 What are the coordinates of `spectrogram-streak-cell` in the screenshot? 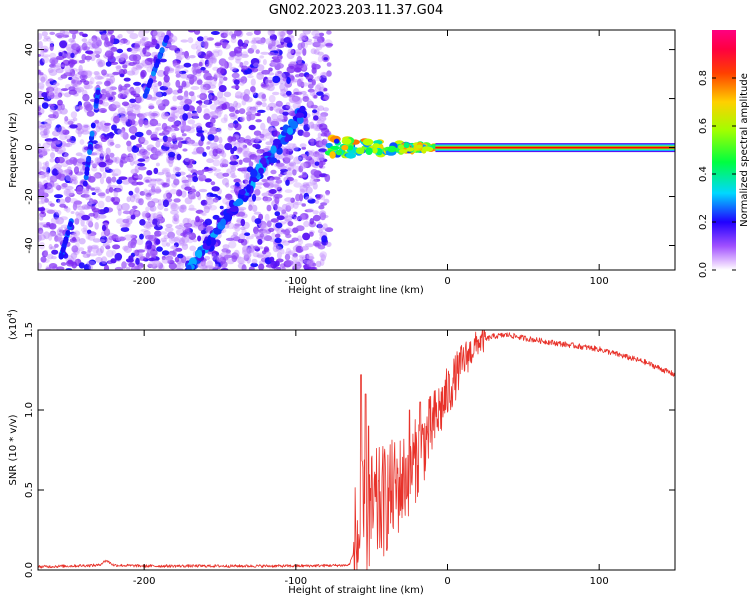 It's located at (65, 241).